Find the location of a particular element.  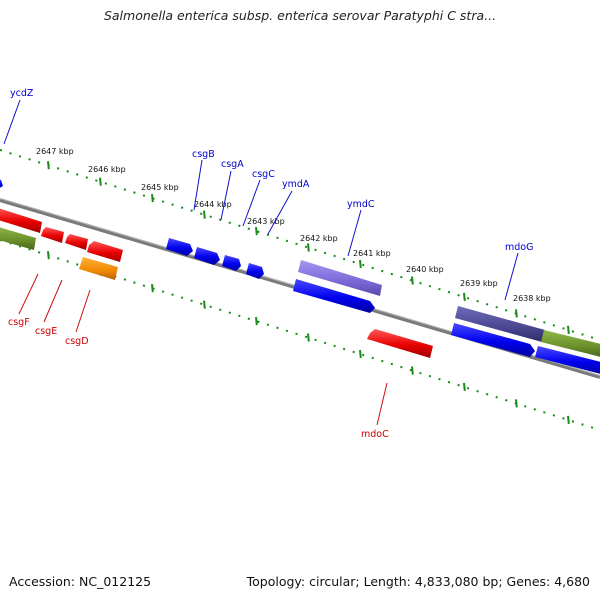

kbp-label: 2642 kbp is located at coordinates (319, 238).